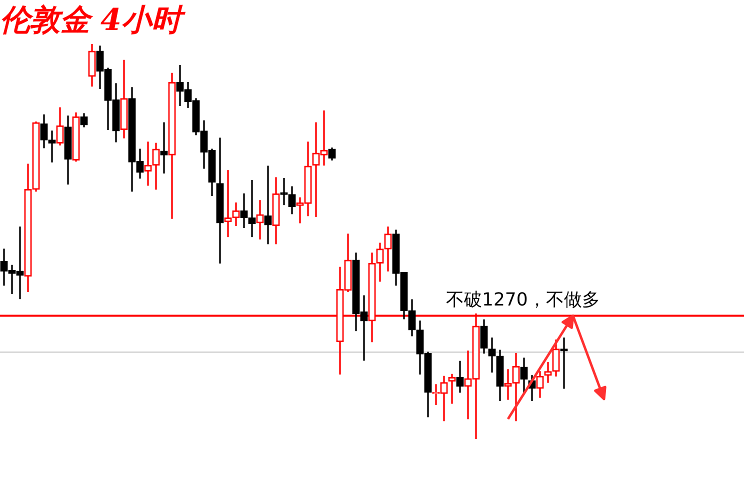  What do you see at coordinates (93, 20) in the screenshot?
I see `chart-title: 伦敦金 4小时` at bounding box center [93, 20].